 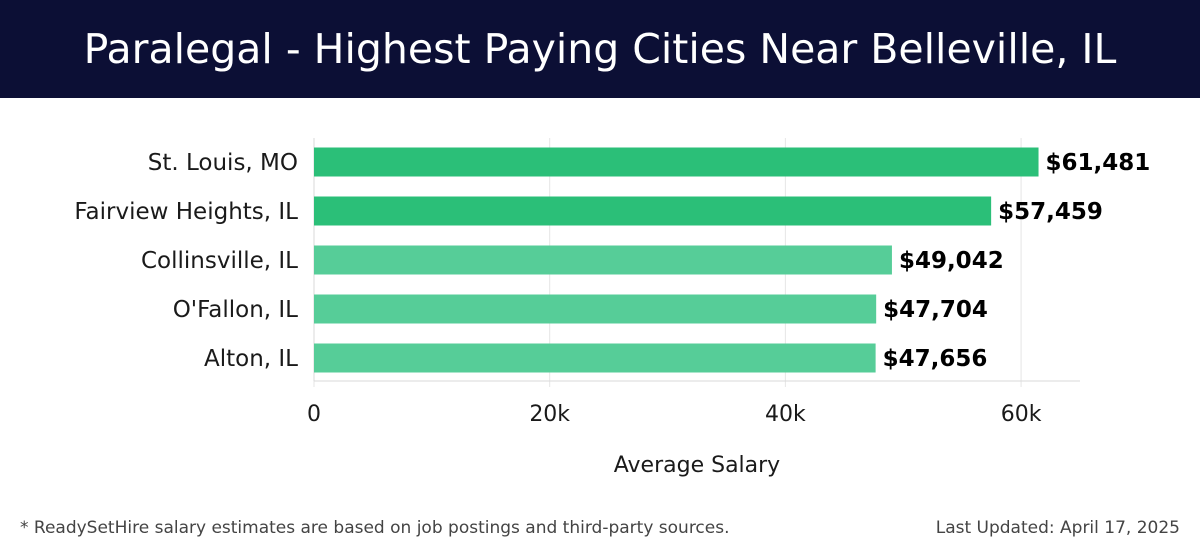 What do you see at coordinates (219, 261) in the screenshot?
I see `category-label: Collinsville, IL` at bounding box center [219, 261].